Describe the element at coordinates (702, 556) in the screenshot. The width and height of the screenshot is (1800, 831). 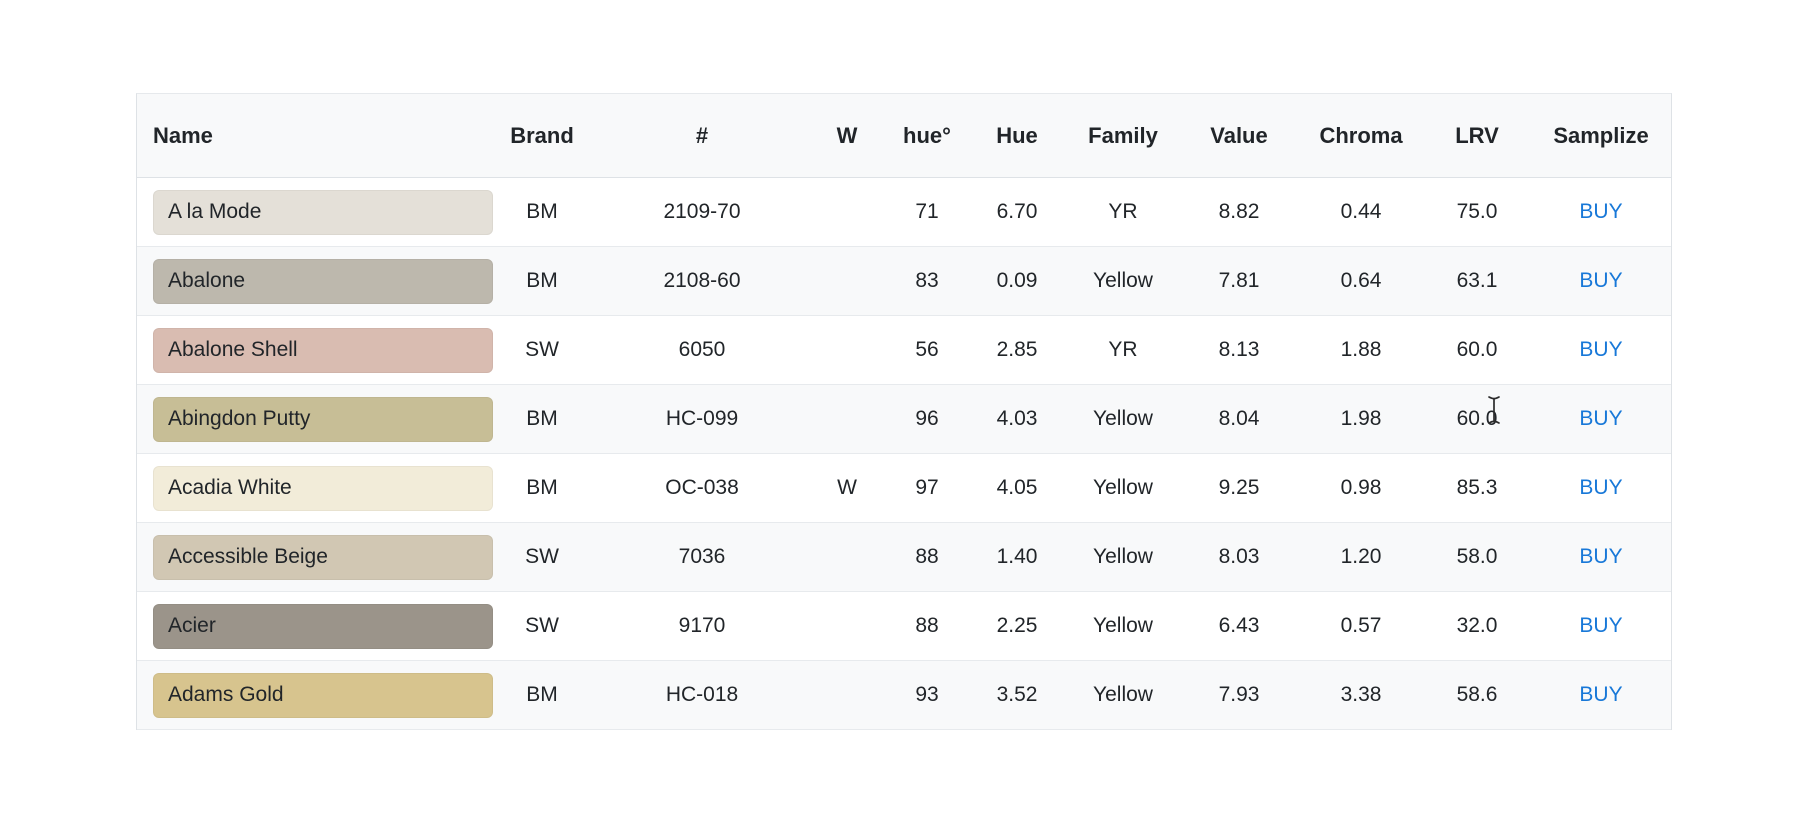
I see `code-cell: 7036` at that location.